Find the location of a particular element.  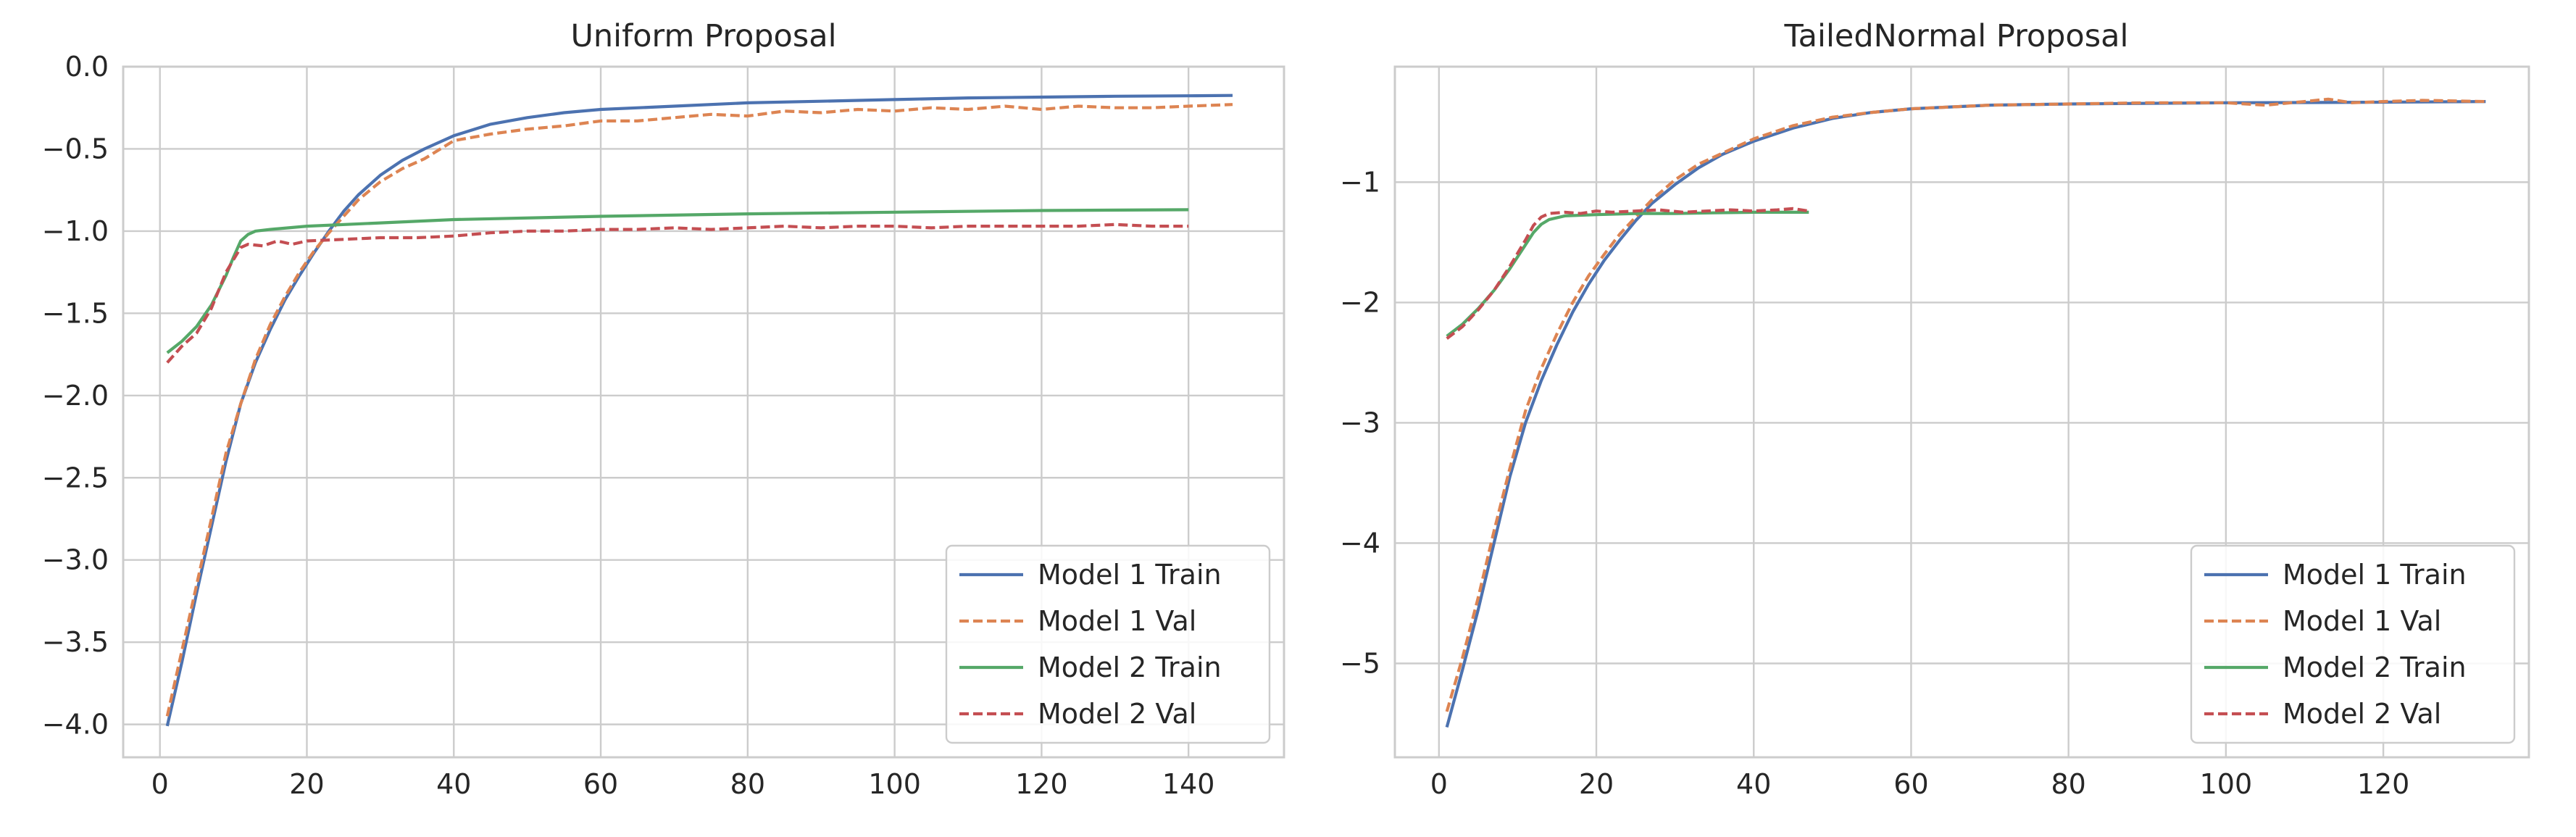

series-line-model-2-train is located at coordinates (677, 281).